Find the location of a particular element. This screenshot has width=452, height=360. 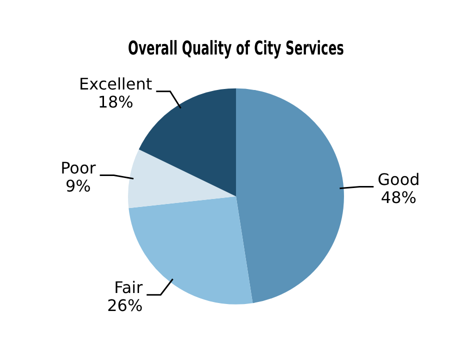

slice-label: Good is located at coordinates (399, 179).